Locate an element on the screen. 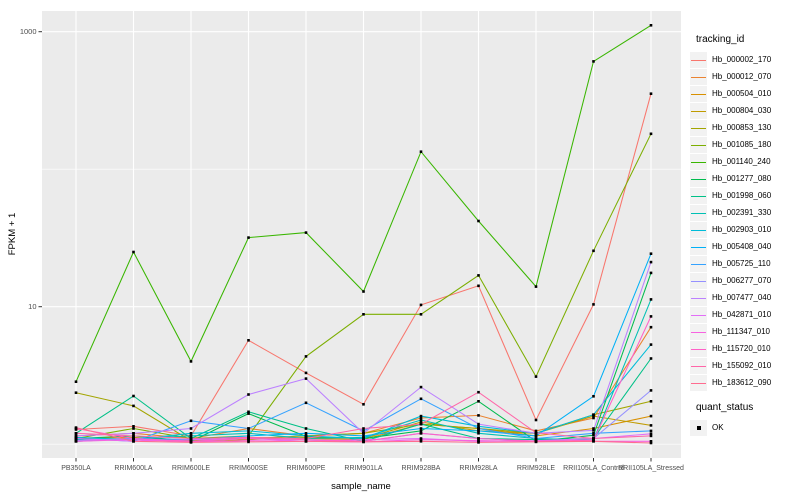  legend-item-Hb_115720_010: Hb_115720_010 is located at coordinates (744, 348).